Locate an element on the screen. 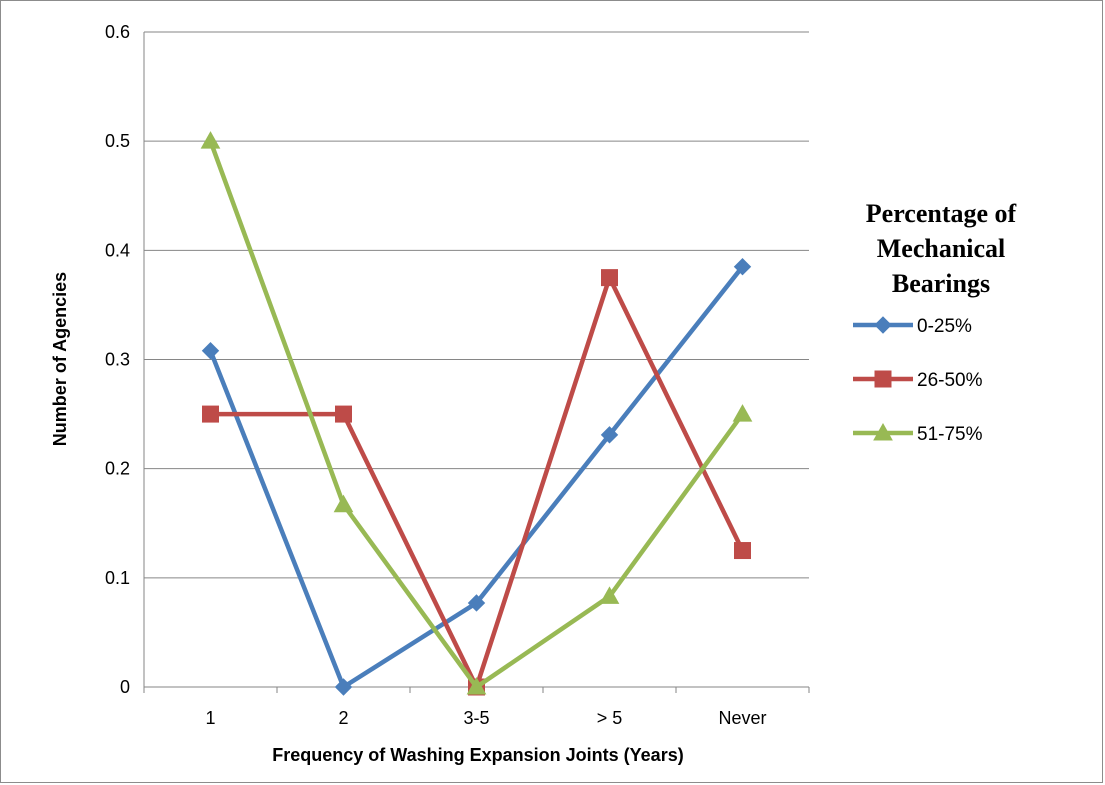  y-tick-label-3: 0.3 is located at coordinates (117, 360).